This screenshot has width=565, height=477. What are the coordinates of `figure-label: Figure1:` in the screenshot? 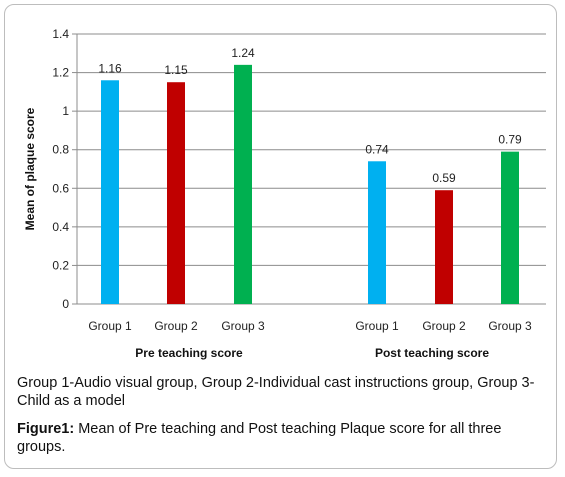 It's located at (46, 429).